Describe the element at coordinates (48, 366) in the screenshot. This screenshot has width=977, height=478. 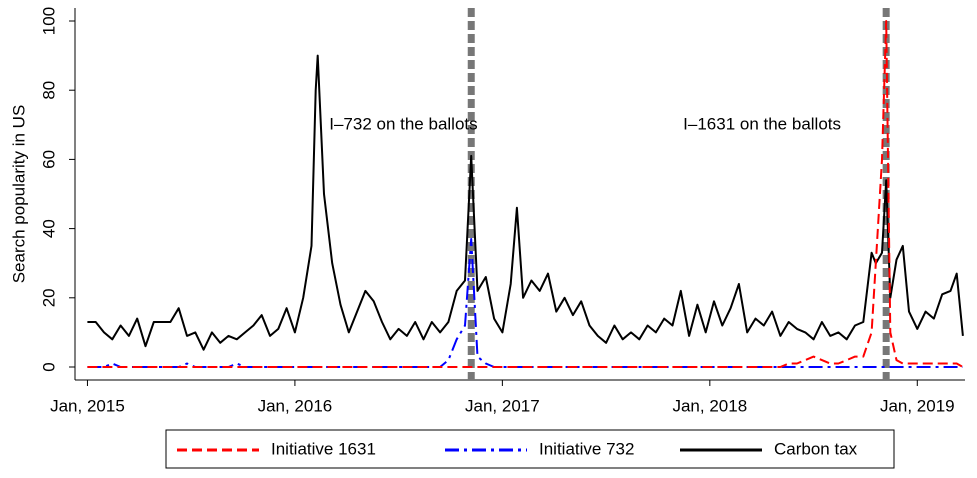
I see `y-tick-label: 0` at that location.